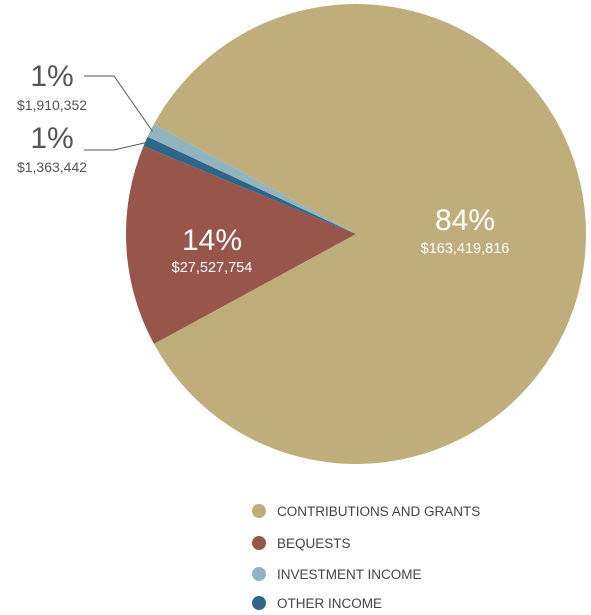 This screenshot has height=615, width=591. Describe the element at coordinates (52, 105) in the screenshot. I see `slice-label-investment-amount: $1,910,352` at that location.